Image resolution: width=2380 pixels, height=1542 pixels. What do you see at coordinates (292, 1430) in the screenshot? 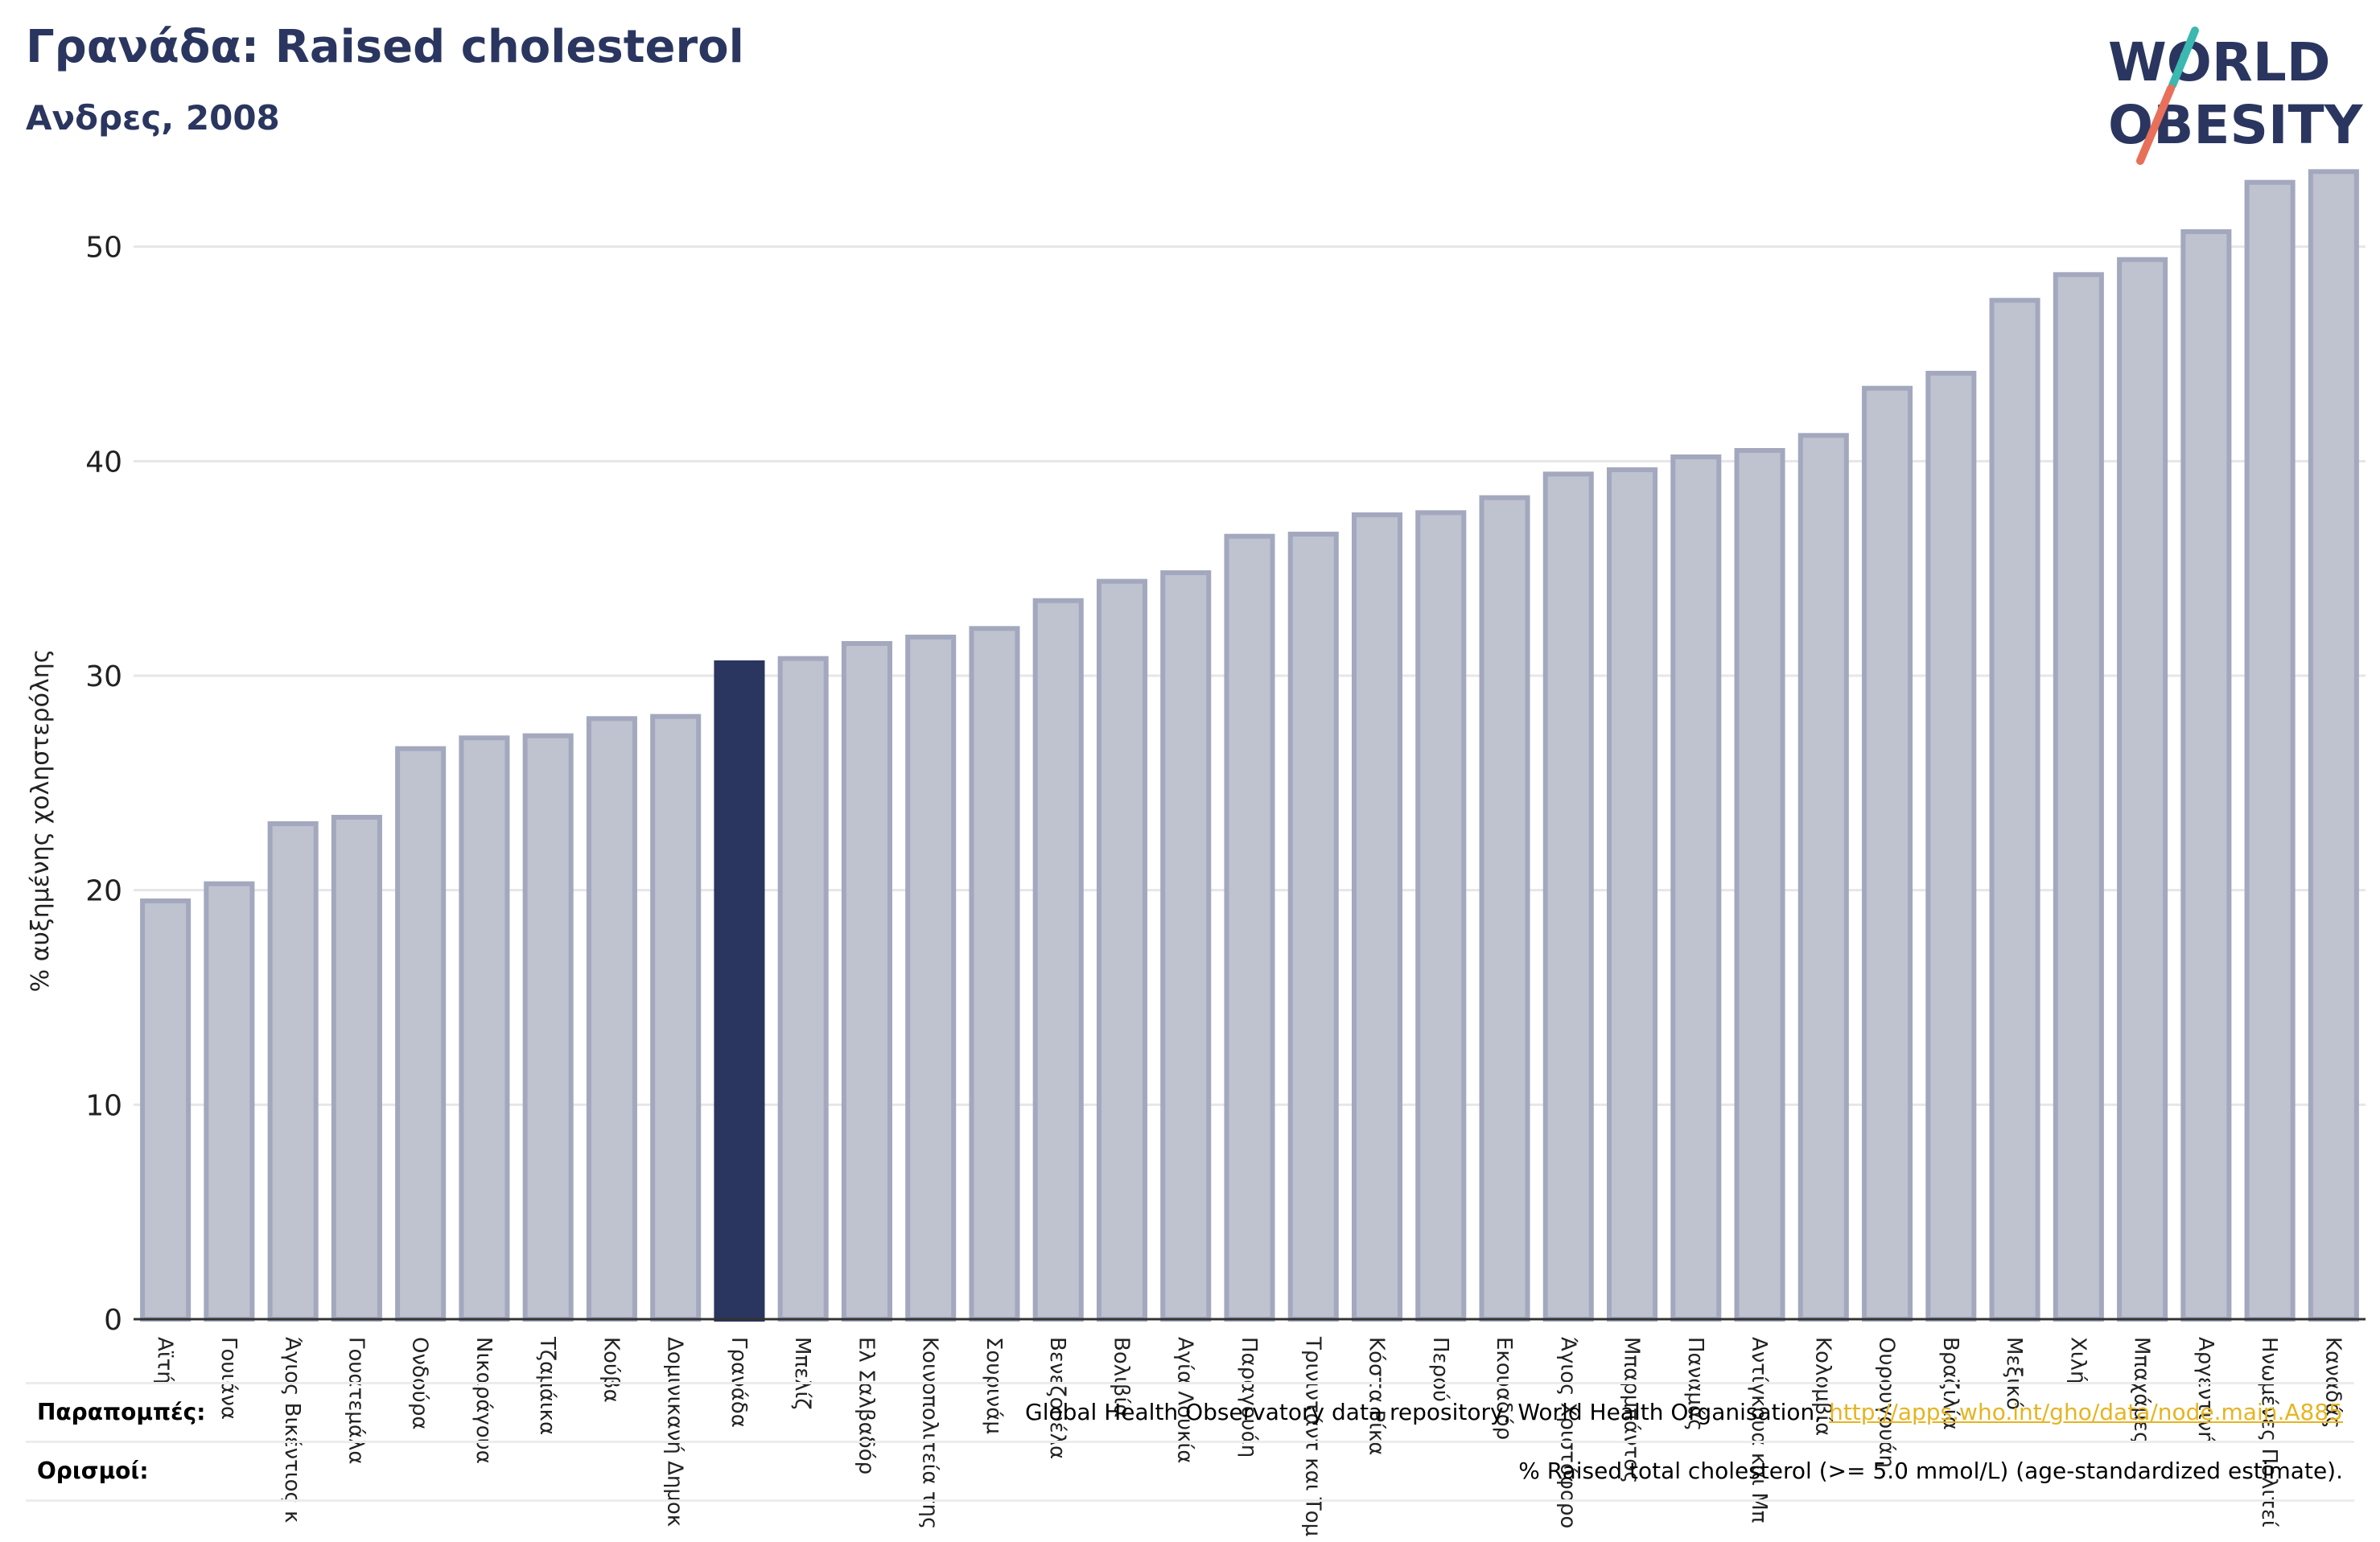
I see `x-tick-label: Άγιος Βικέντιος κ` at bounding box center [292, 1430].